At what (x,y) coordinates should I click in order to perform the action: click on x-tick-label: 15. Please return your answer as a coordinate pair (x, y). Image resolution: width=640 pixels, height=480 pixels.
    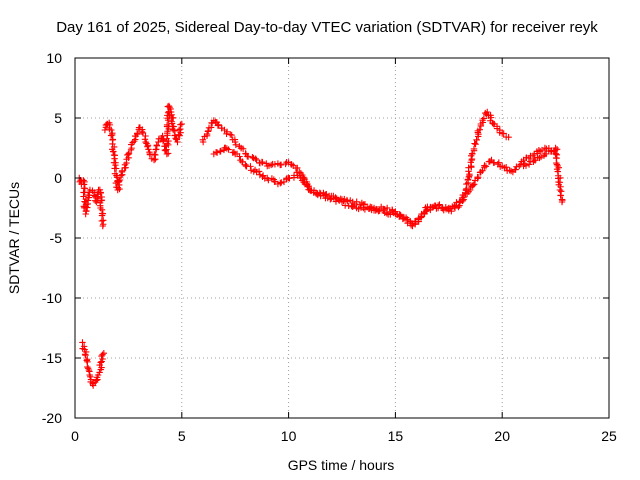
    Looking at the image, I should click on (396, 436).